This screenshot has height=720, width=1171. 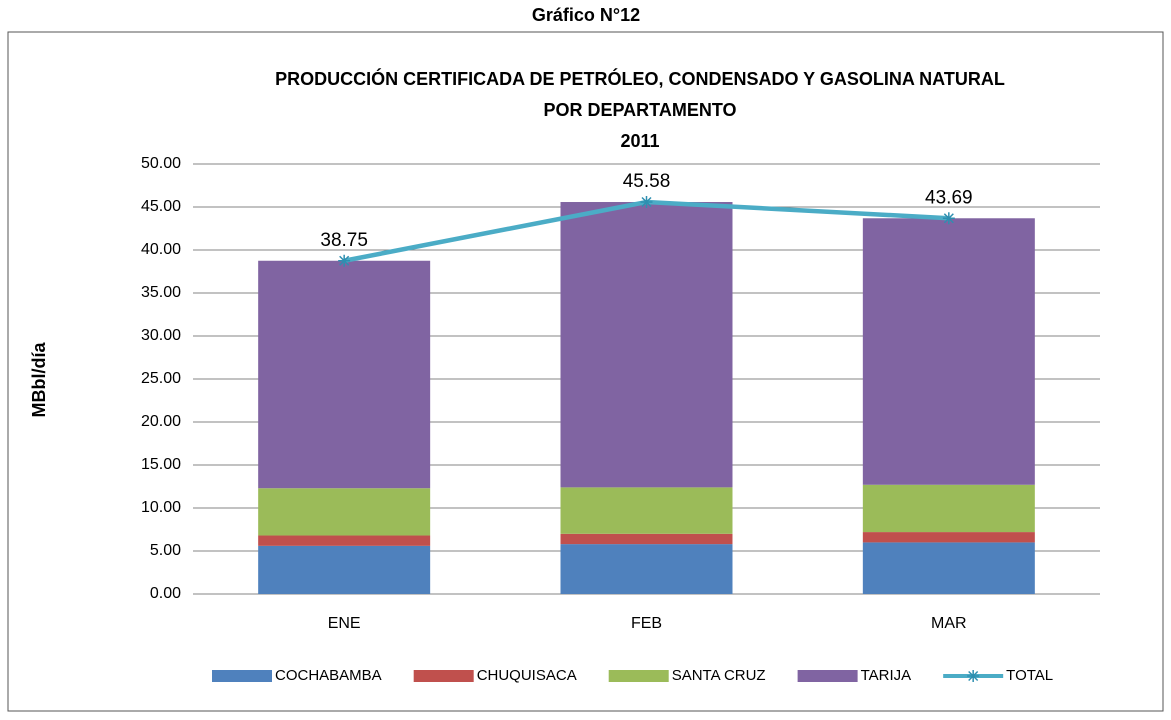 I want to click on y-tick-label: 20.00, so click(x=161, y=421).